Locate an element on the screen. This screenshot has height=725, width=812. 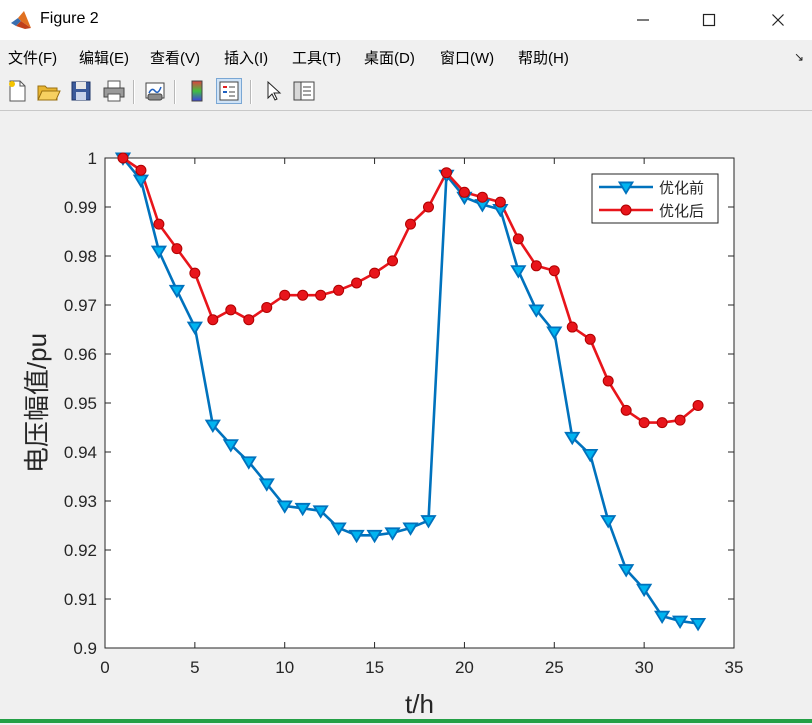
y-tick-label: 0.91 is located at coordinates (80, 599).